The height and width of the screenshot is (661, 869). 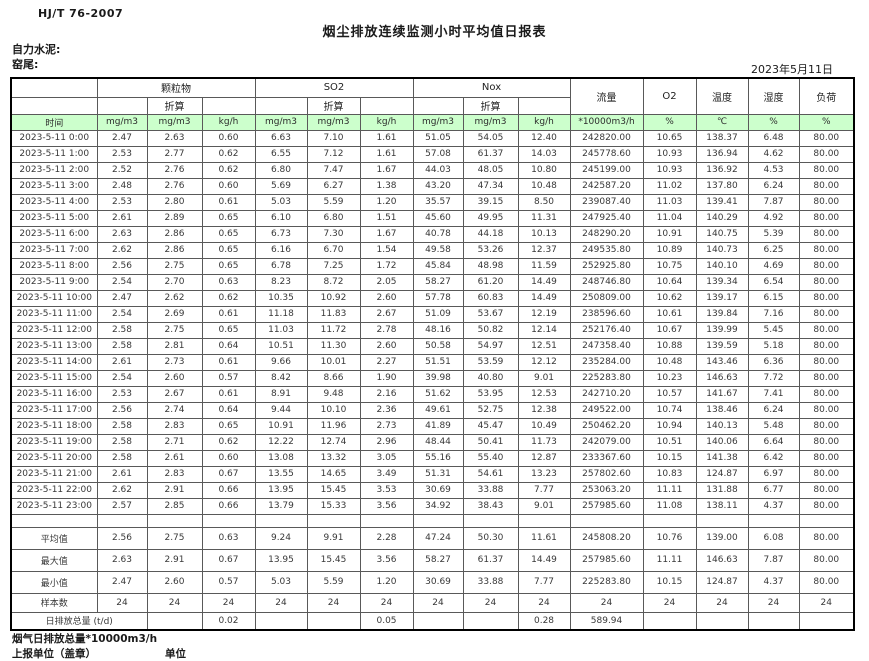 I want to click on value-cell: 2.62, so click(x=122, y=490).